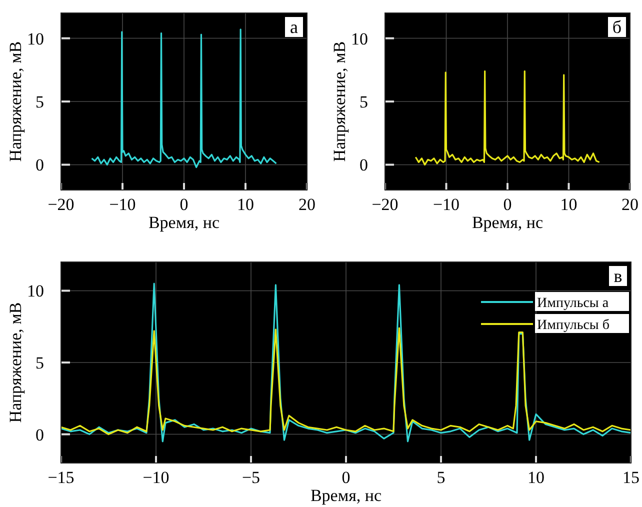 The width and height of the screenshot is (642, 507). What do you see at coordinates (631, 477) in the screenshot?
I see `x-tick-label: 15` at bounding box center [631, 477].